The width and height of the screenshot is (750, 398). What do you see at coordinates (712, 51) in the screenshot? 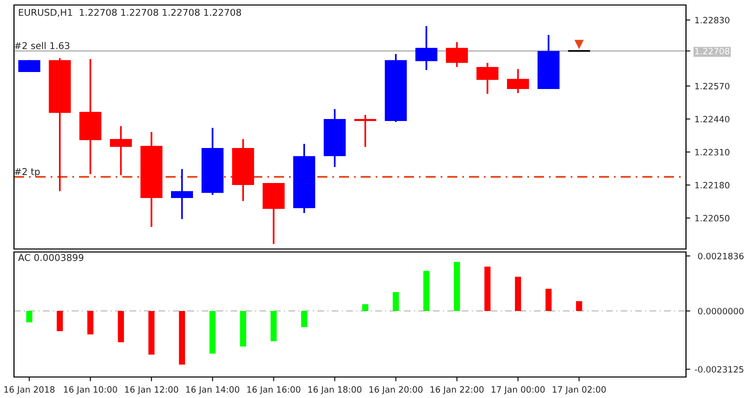
I see `y-tick-label: 1.22708` at bounding box center [712, 51].